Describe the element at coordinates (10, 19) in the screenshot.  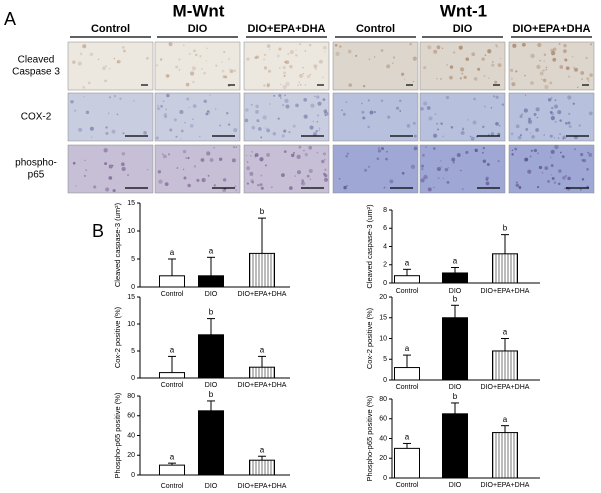
I see `panel-label: A` at that location.